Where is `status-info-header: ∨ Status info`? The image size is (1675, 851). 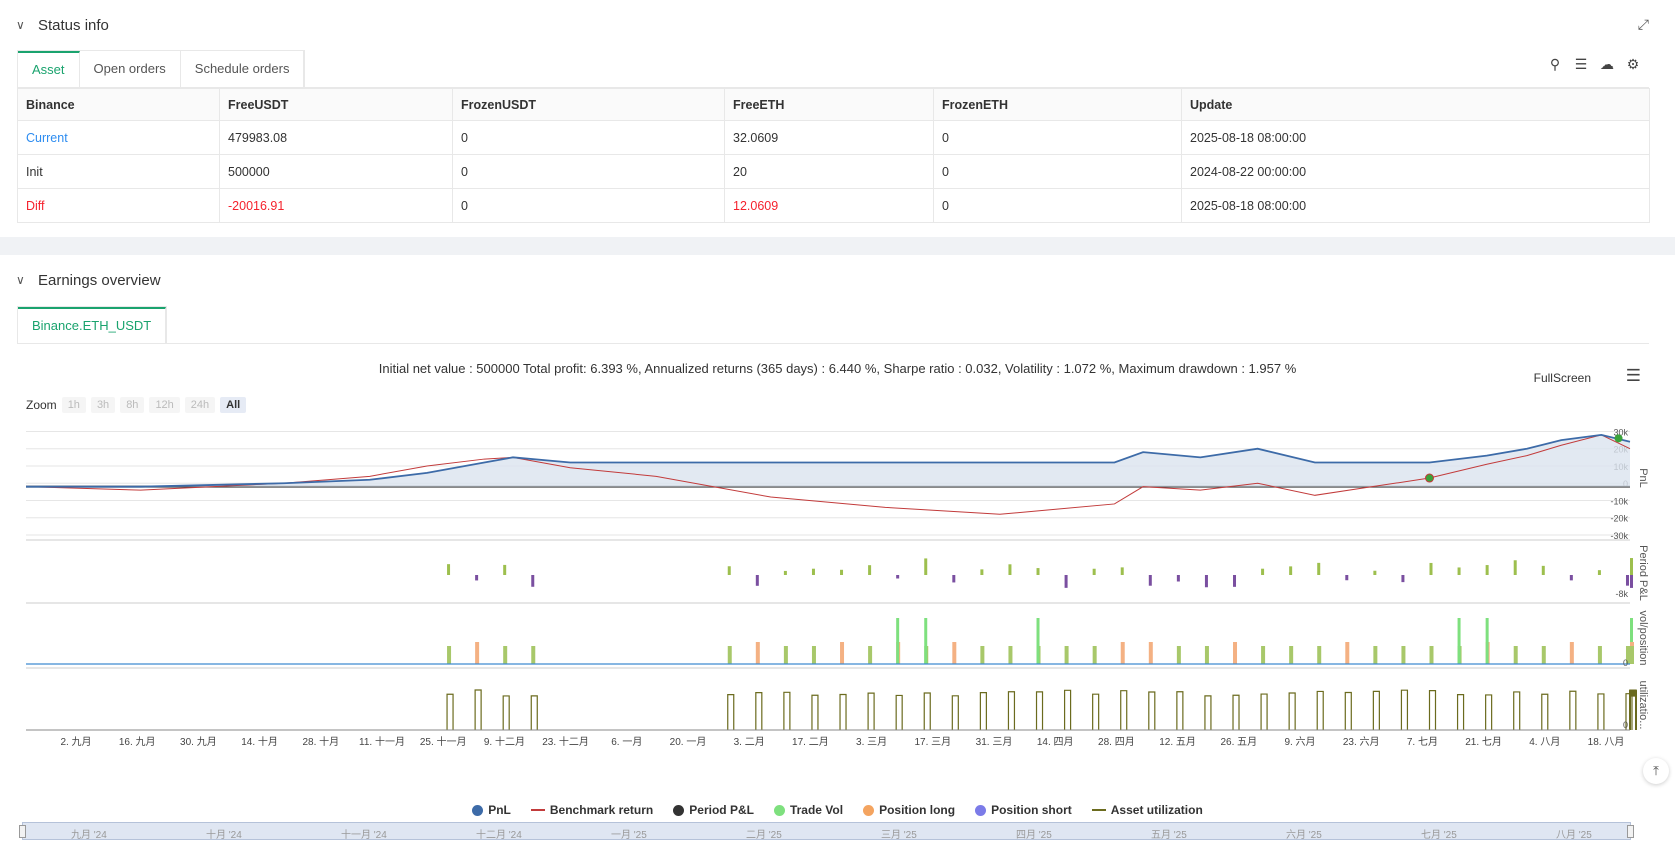 status-info-header: ∨ Status info is located at coordinates (62, 25).